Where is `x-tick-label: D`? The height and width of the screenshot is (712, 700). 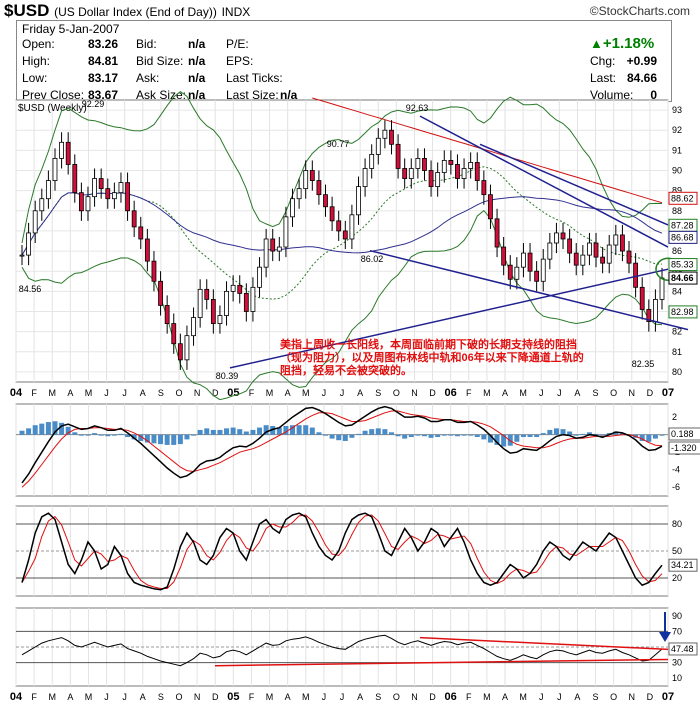 x-tick-label: D is located at coordinates (650, 393).